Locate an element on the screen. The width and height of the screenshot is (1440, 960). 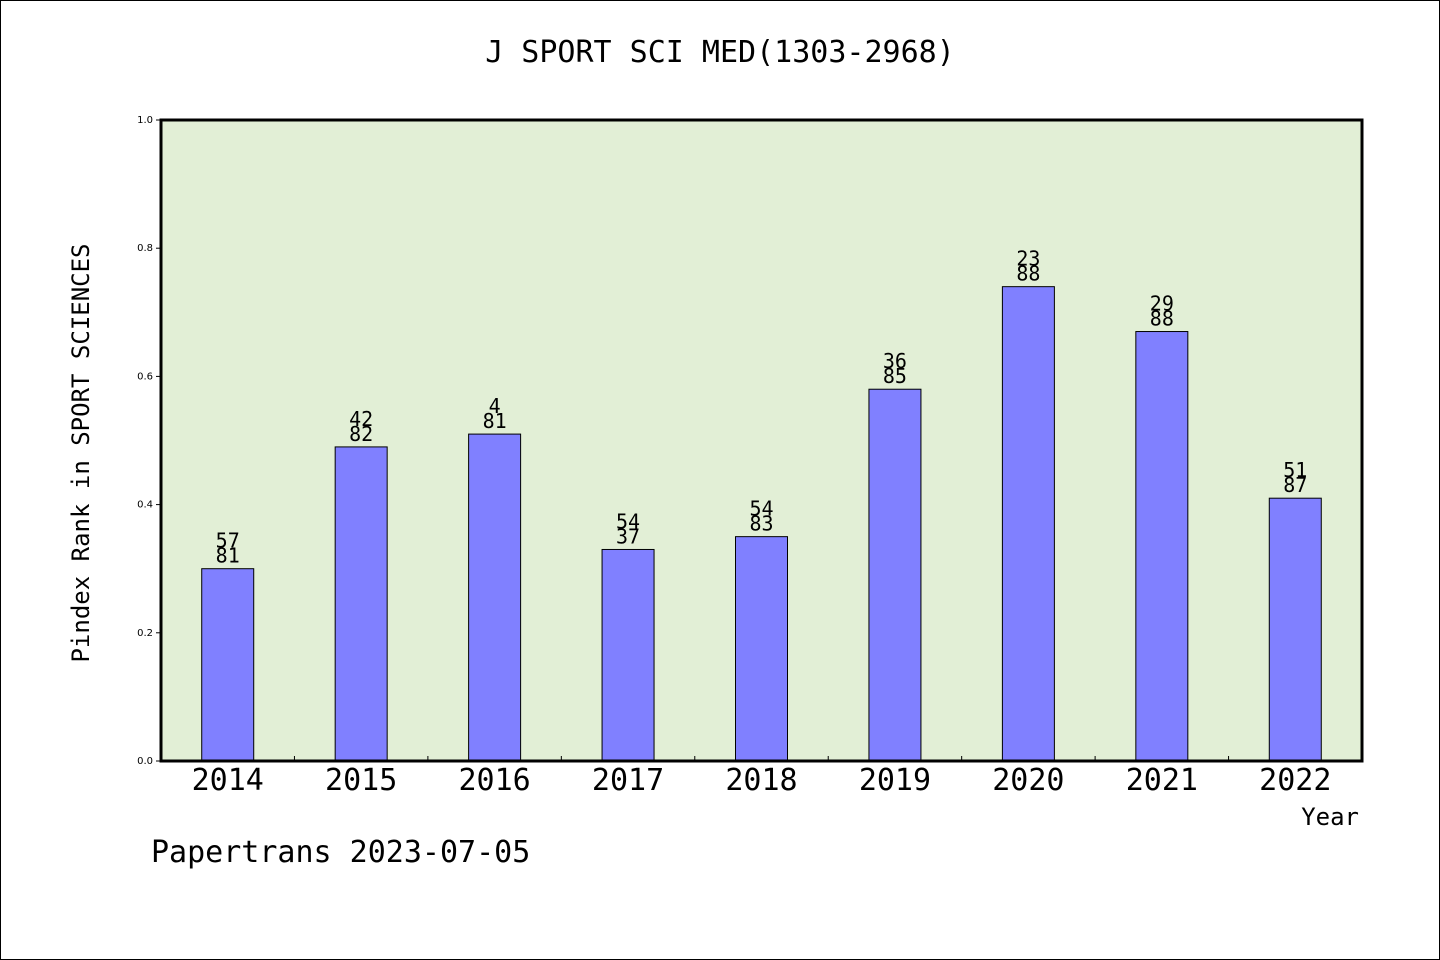
x-tick-label: 2017 is located at coordinates (628, 780).